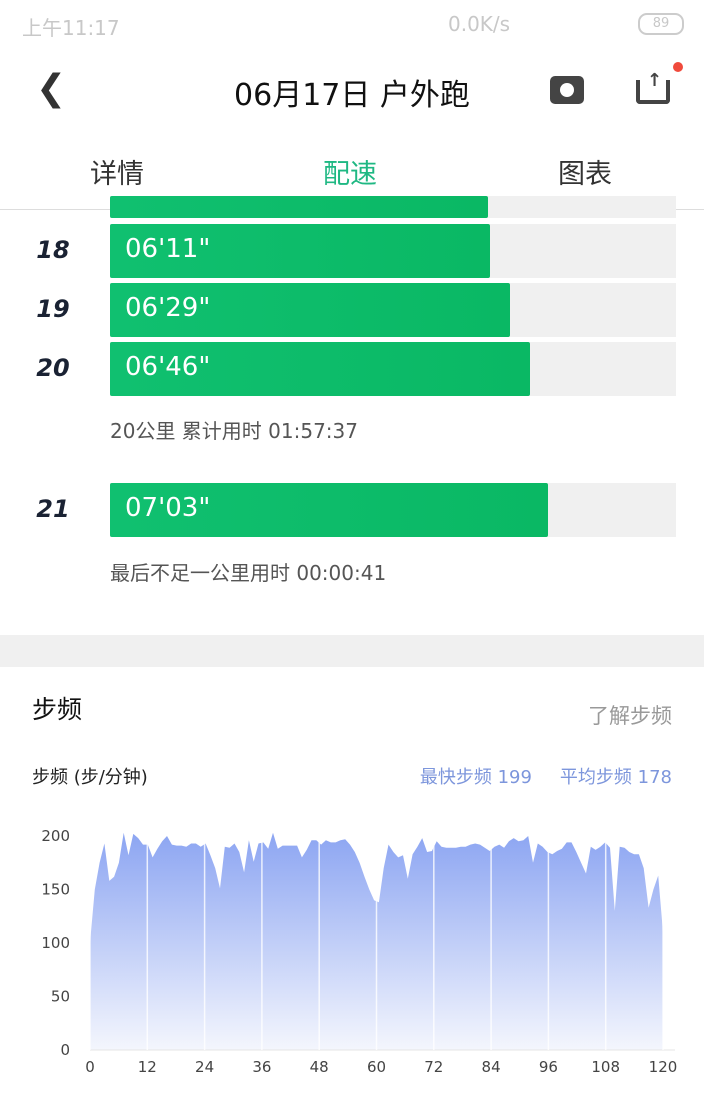  I want to click on x-tick-label: 84, so click(491, 1067).